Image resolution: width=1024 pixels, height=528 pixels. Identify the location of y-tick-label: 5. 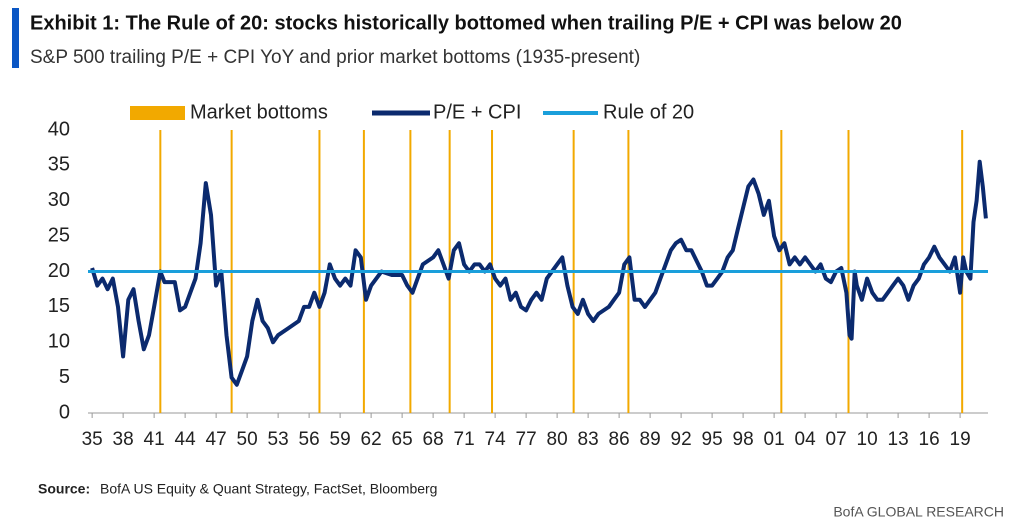
(64, 377).